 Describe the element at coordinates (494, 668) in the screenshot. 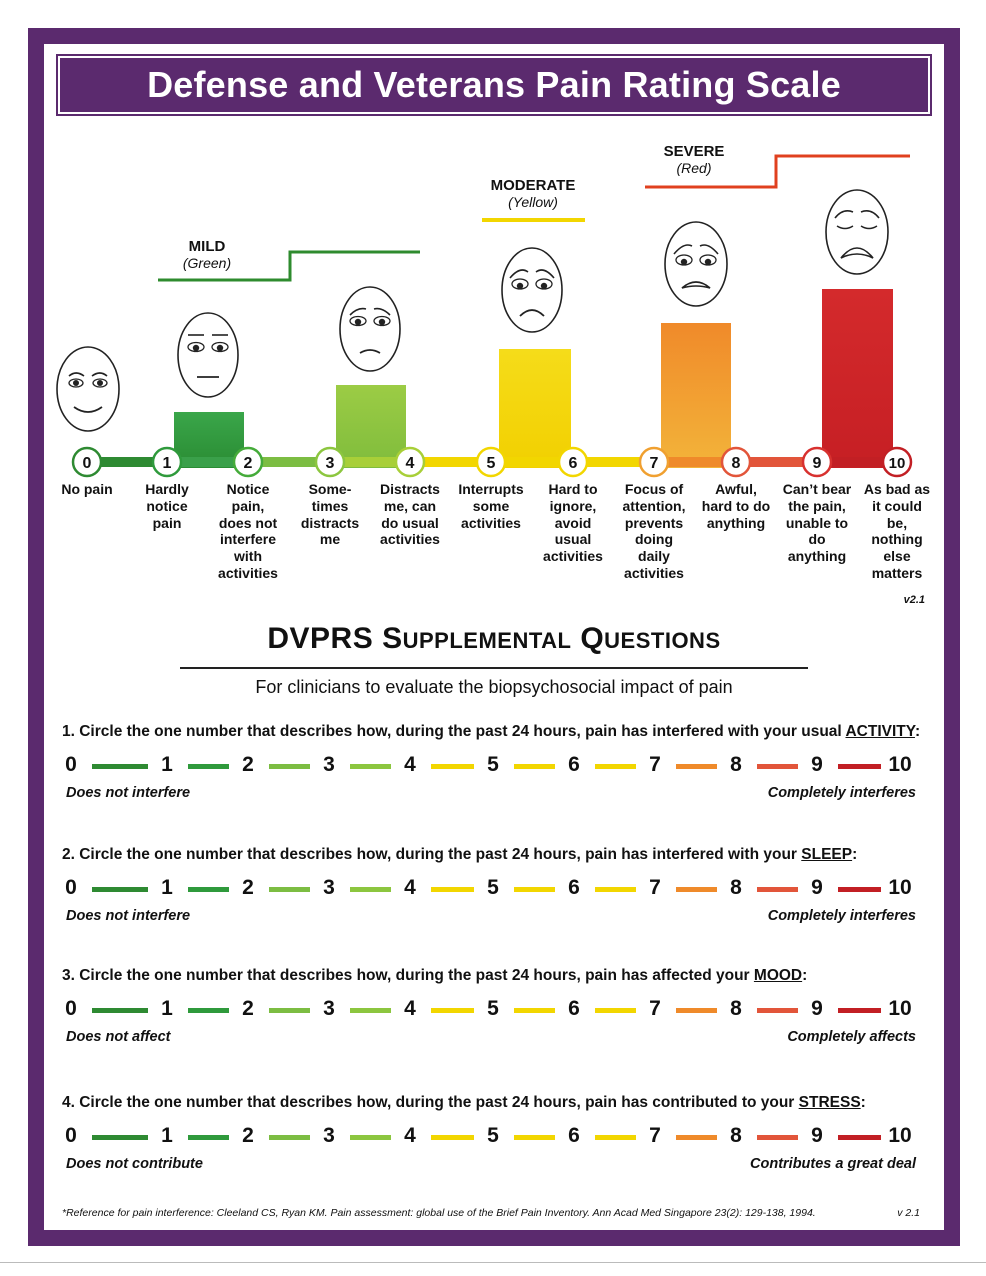

I see `supplemental-divider` at that location.